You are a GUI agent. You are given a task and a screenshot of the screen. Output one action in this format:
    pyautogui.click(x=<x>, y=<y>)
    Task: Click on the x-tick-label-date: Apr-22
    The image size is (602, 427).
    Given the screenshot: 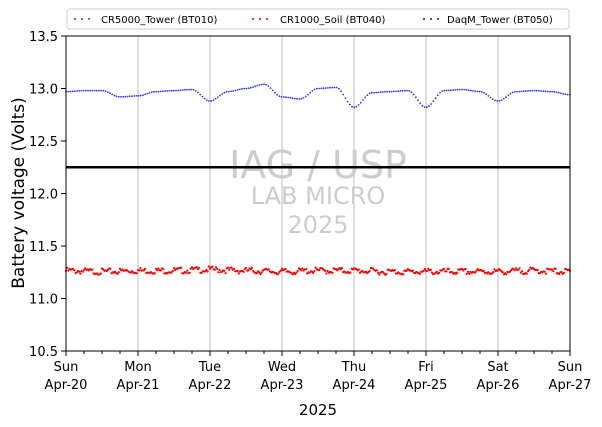 What is the action you would take?
    pyautogui.click(x=210, y=385)
    